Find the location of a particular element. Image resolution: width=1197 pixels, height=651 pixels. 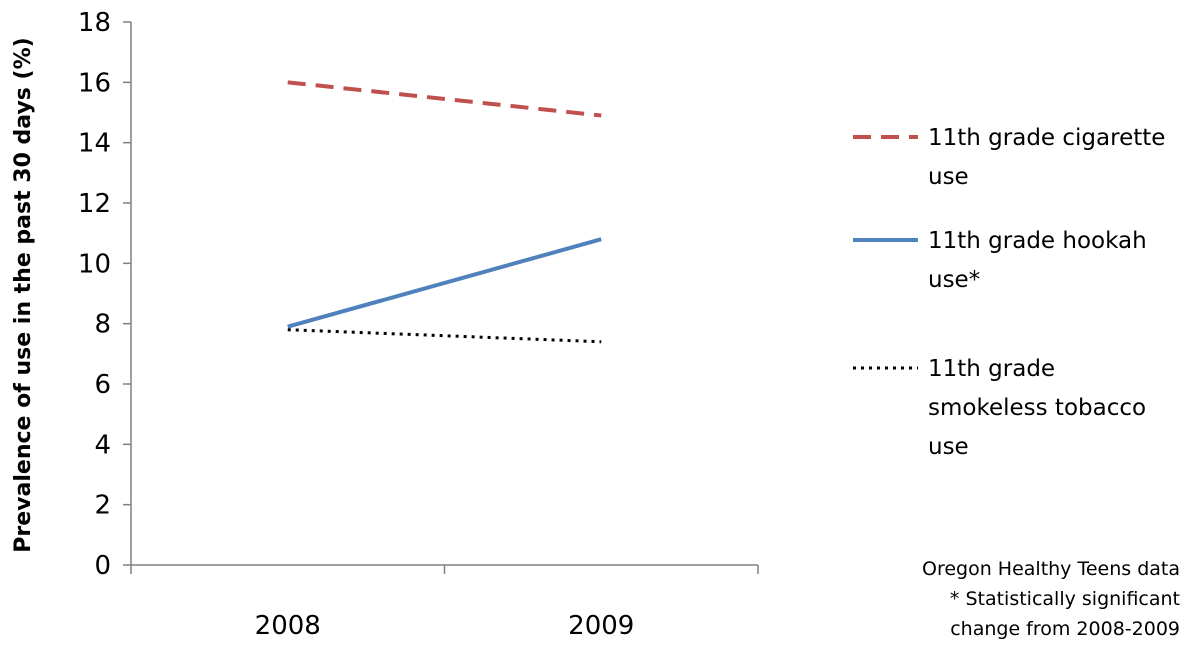

y-tick-label: 2 is located at coordinates (102, 506).